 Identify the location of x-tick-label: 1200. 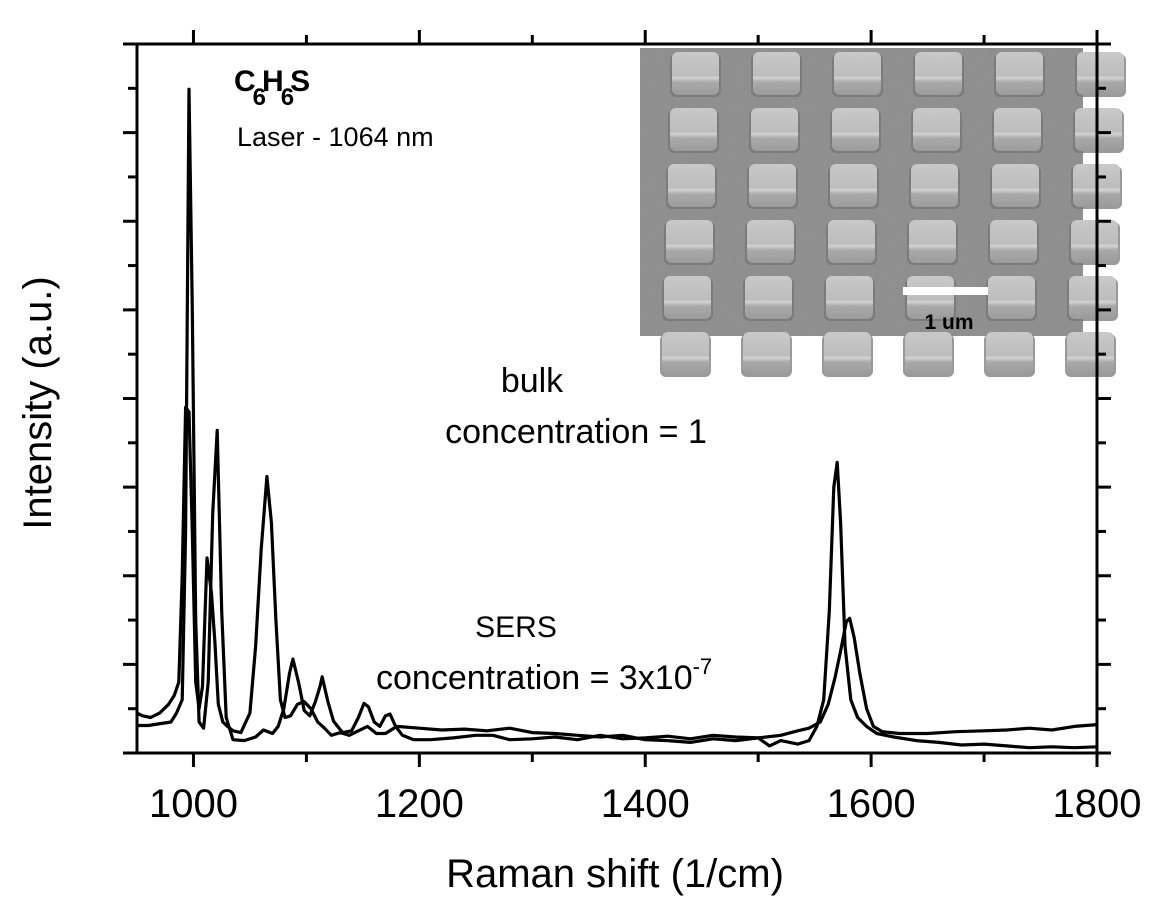
(419, 804).